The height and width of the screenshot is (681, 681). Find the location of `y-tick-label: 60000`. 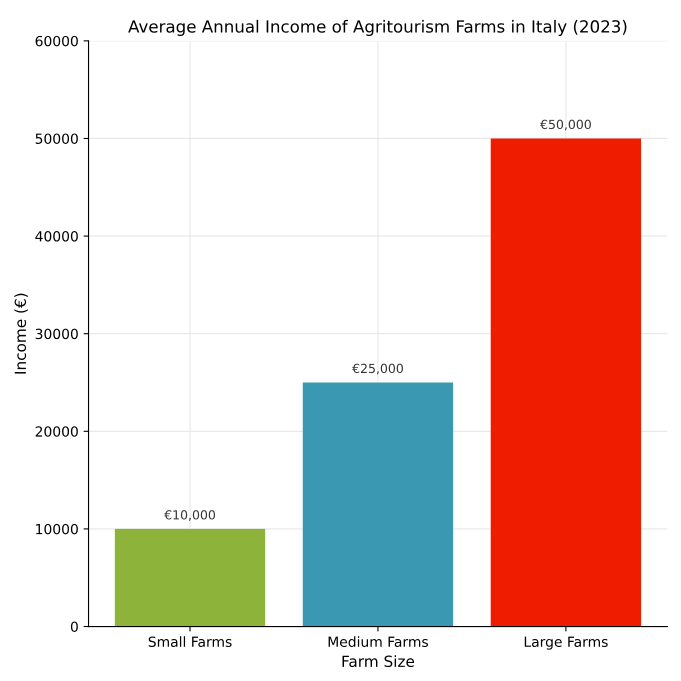

y-tick-label: 60000 is located at coordinates (57, 41).